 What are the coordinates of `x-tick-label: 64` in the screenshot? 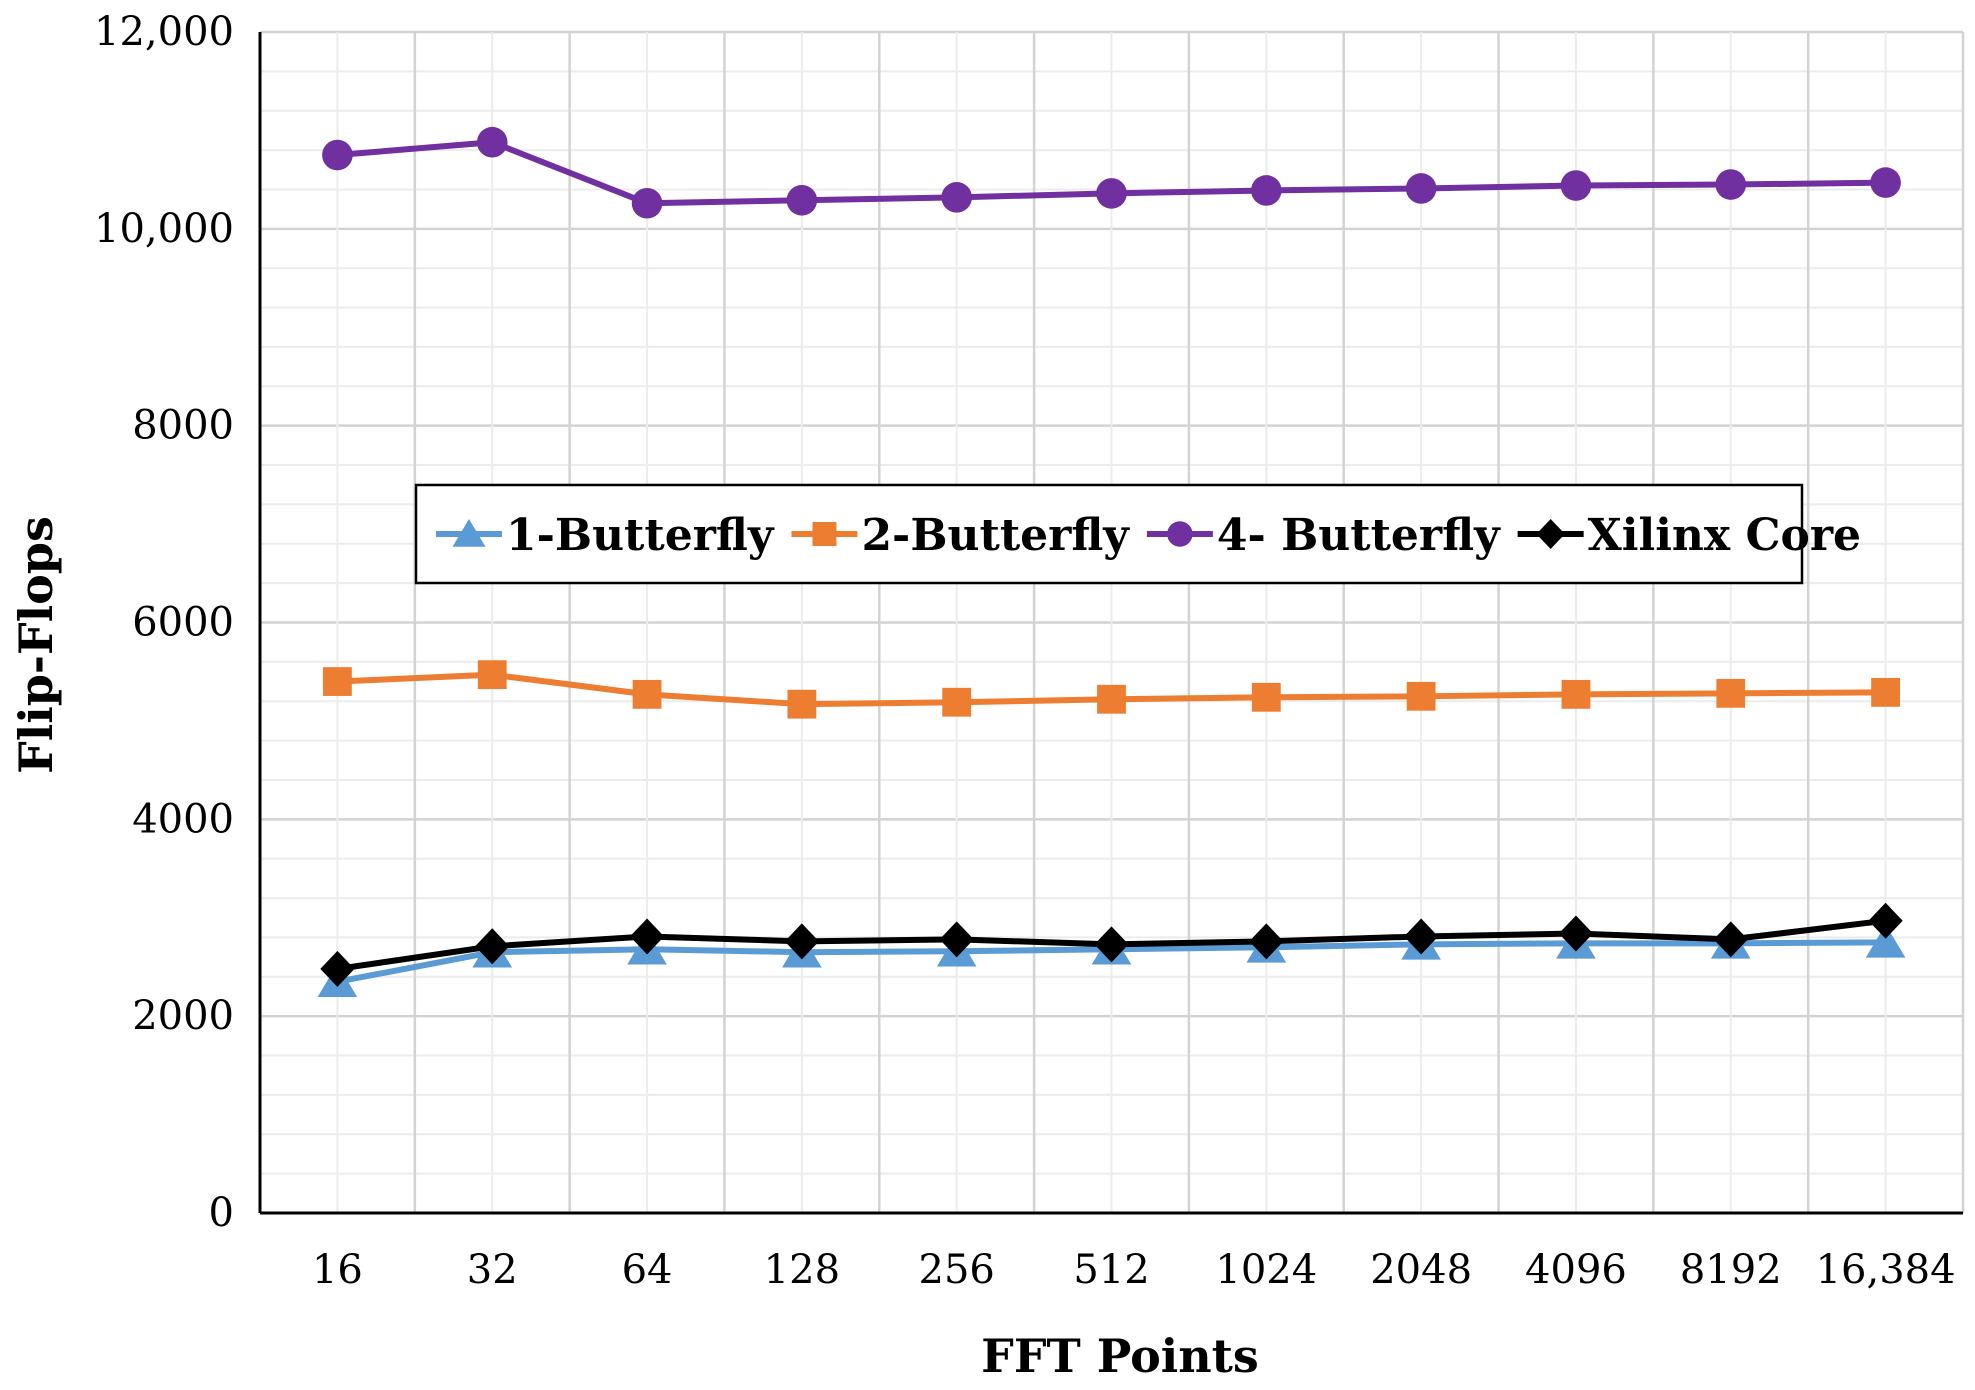 It's located at (647, 1270).